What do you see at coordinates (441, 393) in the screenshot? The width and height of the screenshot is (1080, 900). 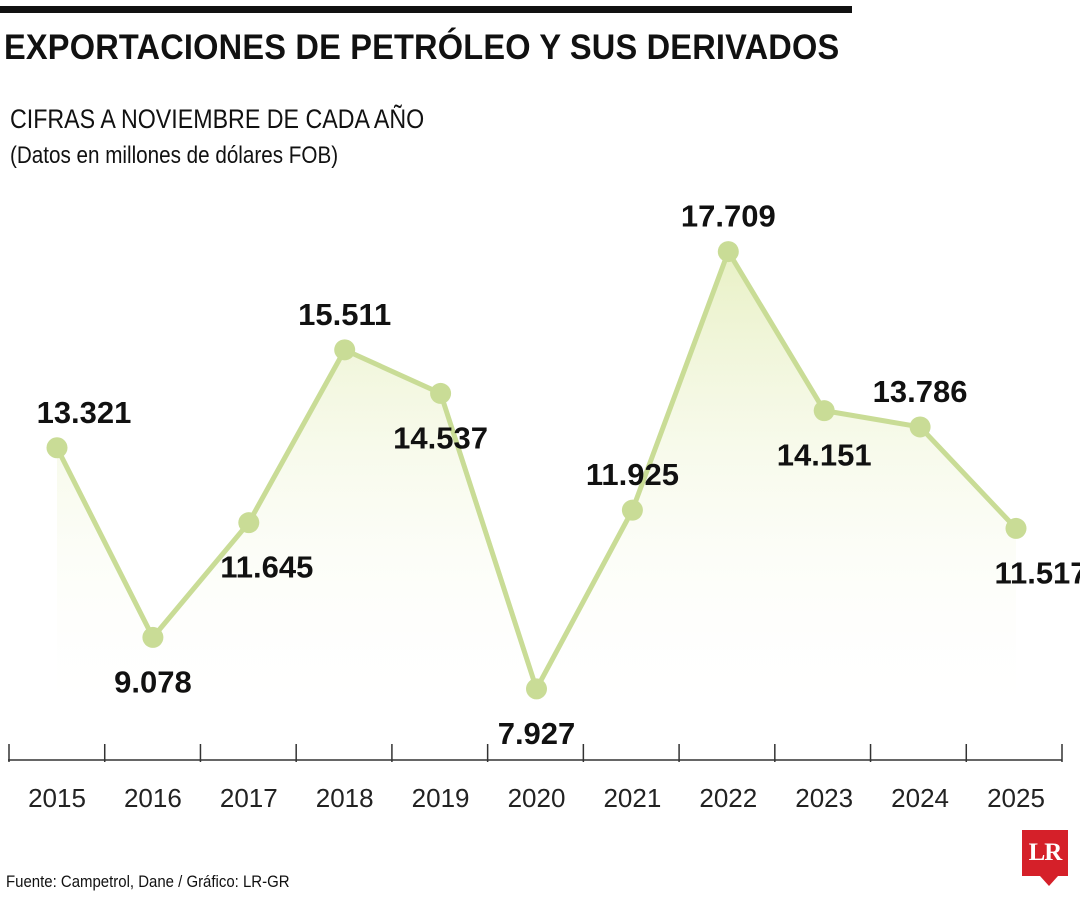 I see `marker-2019` at bounding box center [441, 393].